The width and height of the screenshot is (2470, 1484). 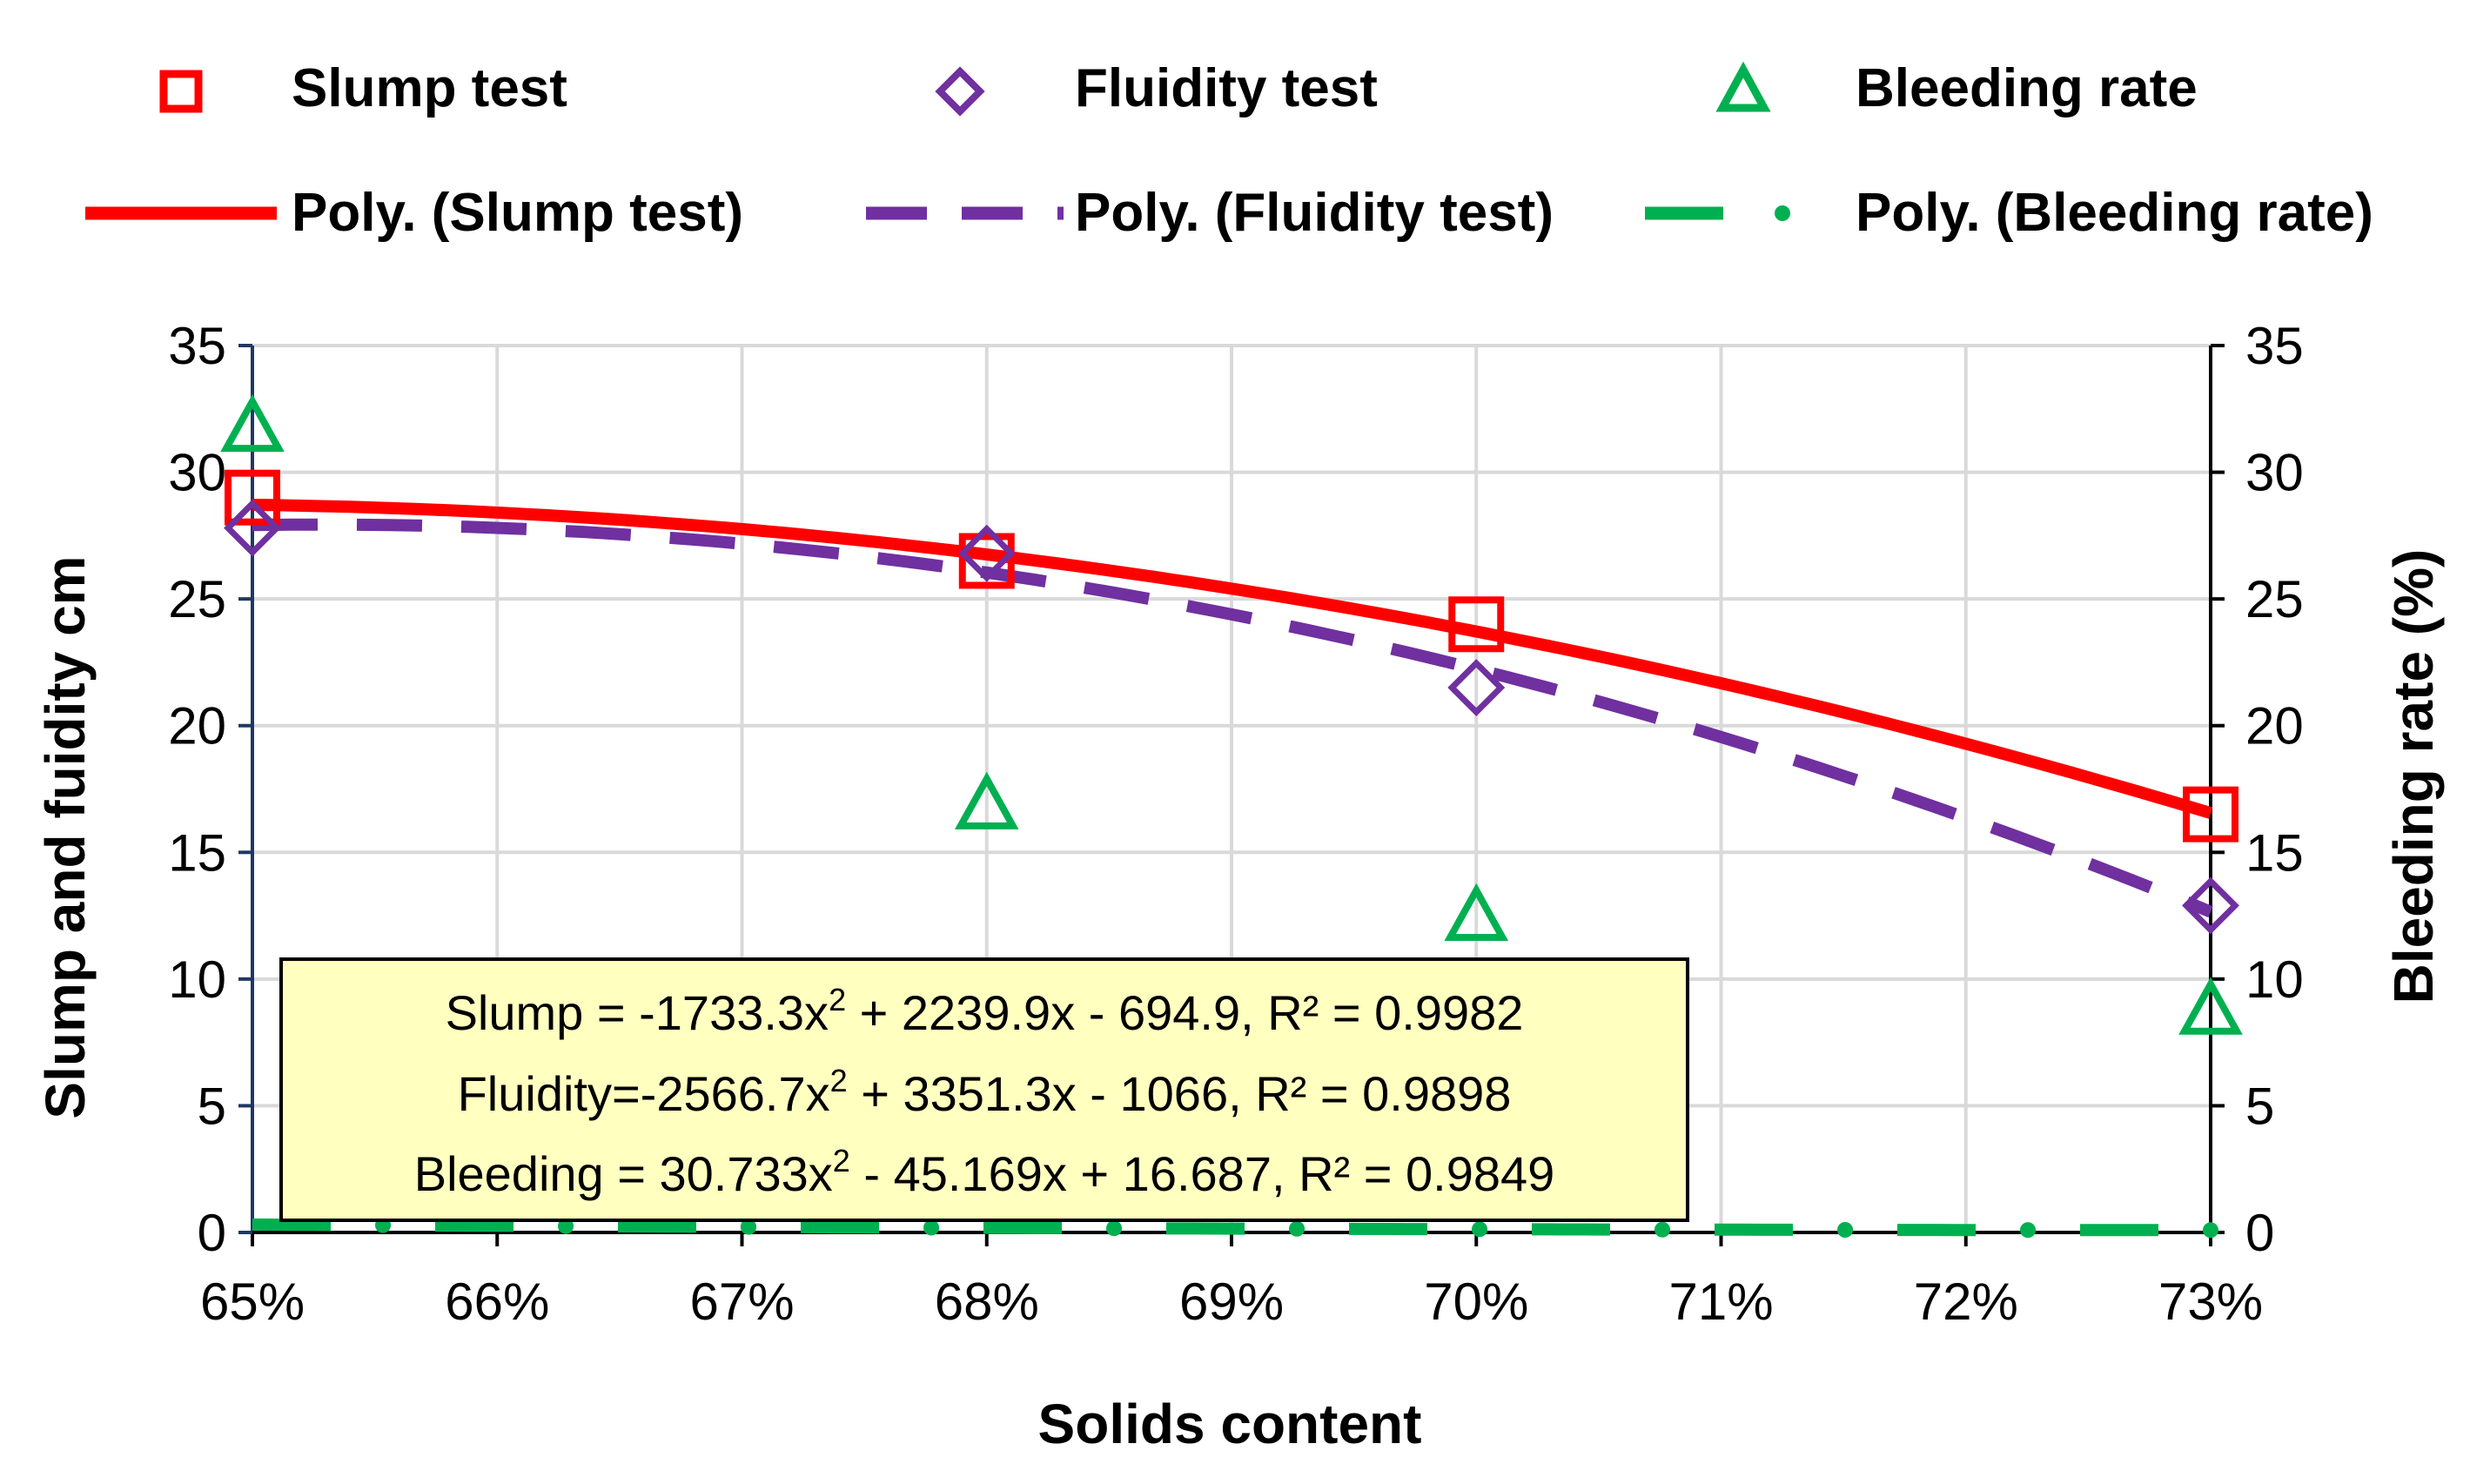 What do you see at coordinates (65, 836) in the screenshot?
I see `left-axis-title: Slump and fuidity cm` at bounding box center [65, 836].